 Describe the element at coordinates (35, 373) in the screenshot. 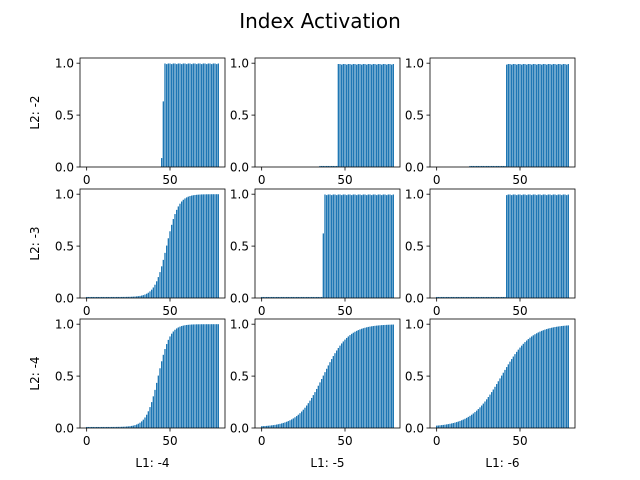

I see `row-label: L2: -4` at that location.